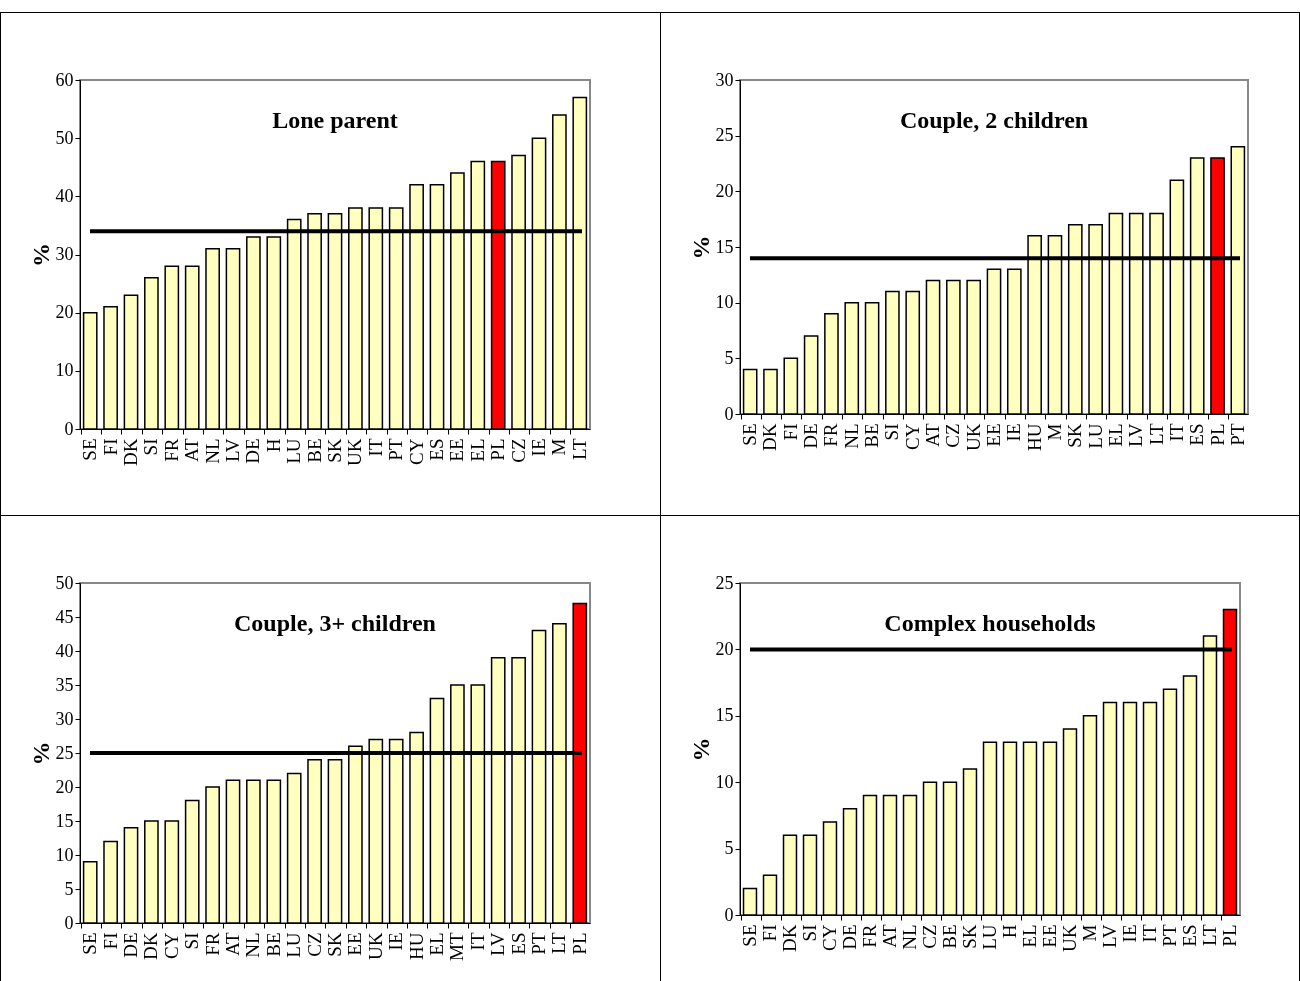 The height and width of the screenshot is (981, 1300). I want to click on y-tick-label: 35, so click(64, 684).